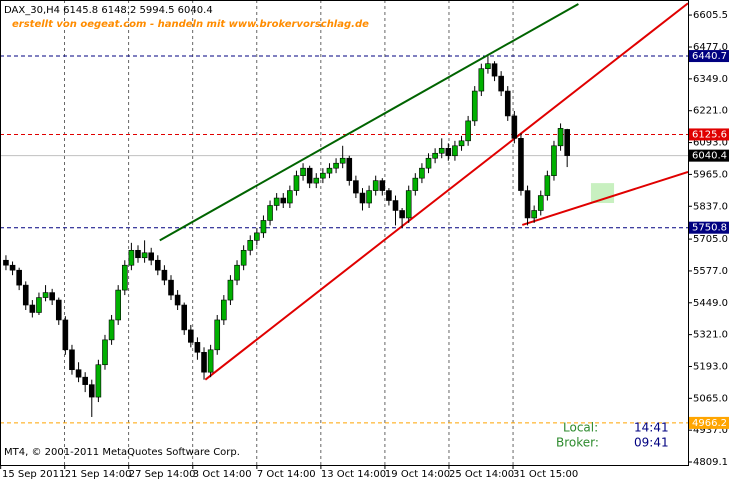  I want to click on y-tick-label: 6349.0, so click(710, 79).